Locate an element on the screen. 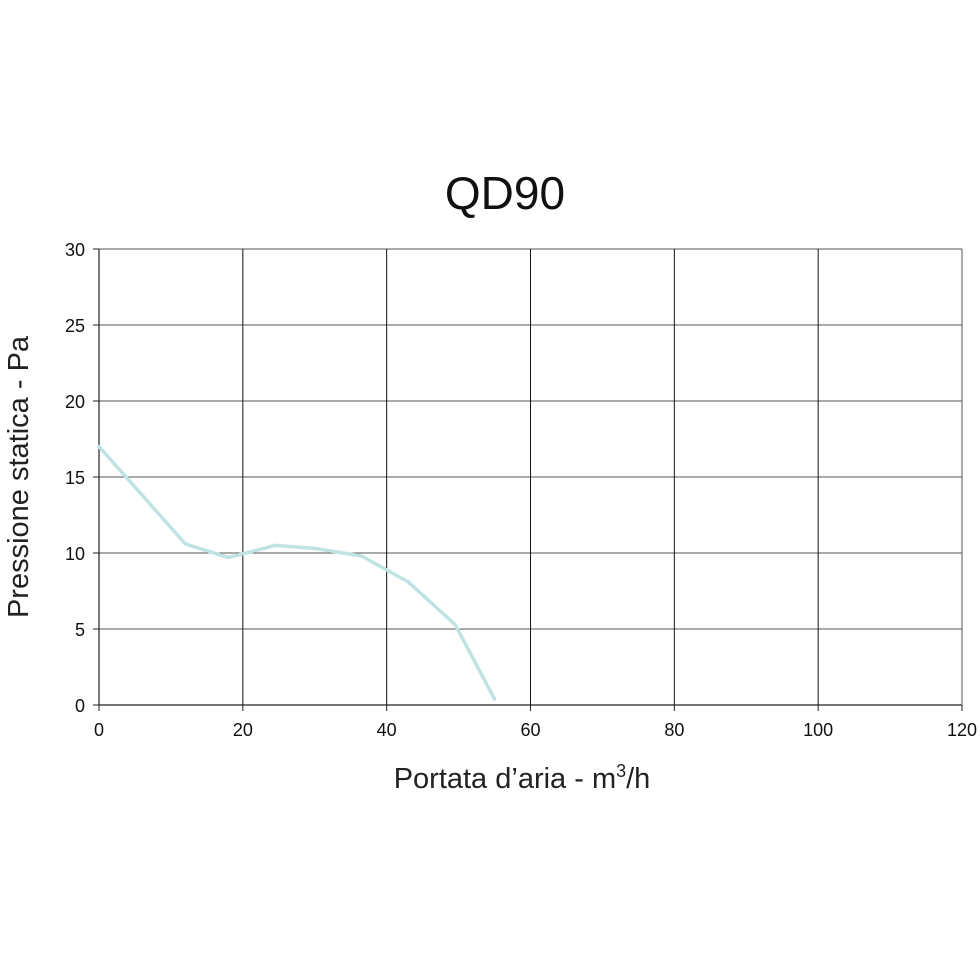  series is located at coordinates (297, 572).